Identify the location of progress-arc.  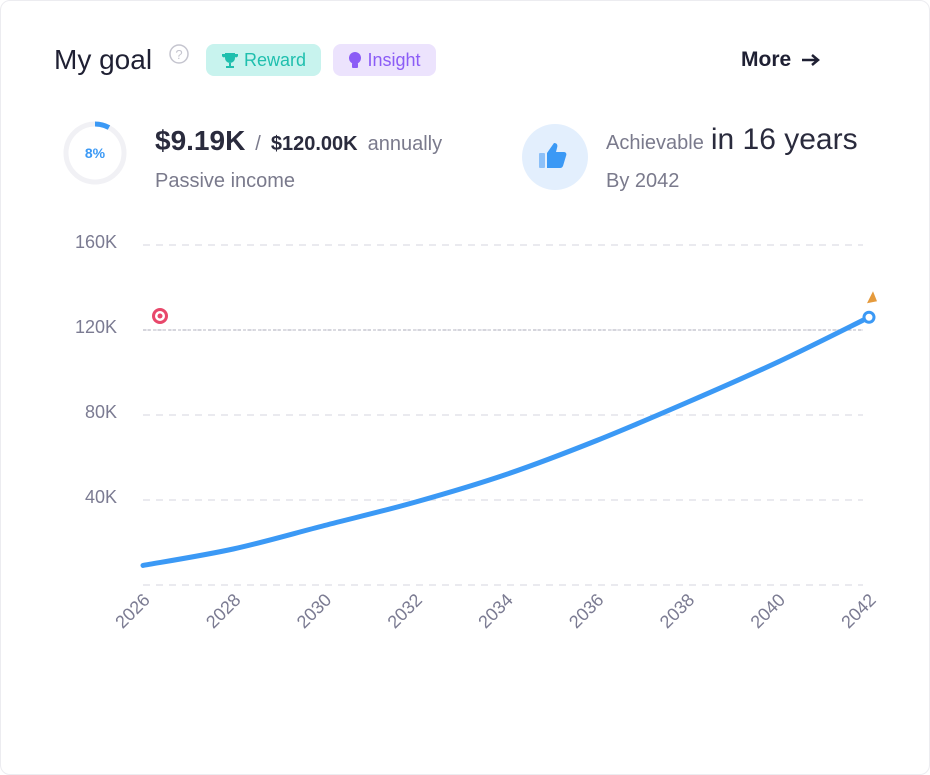
(95, 153).